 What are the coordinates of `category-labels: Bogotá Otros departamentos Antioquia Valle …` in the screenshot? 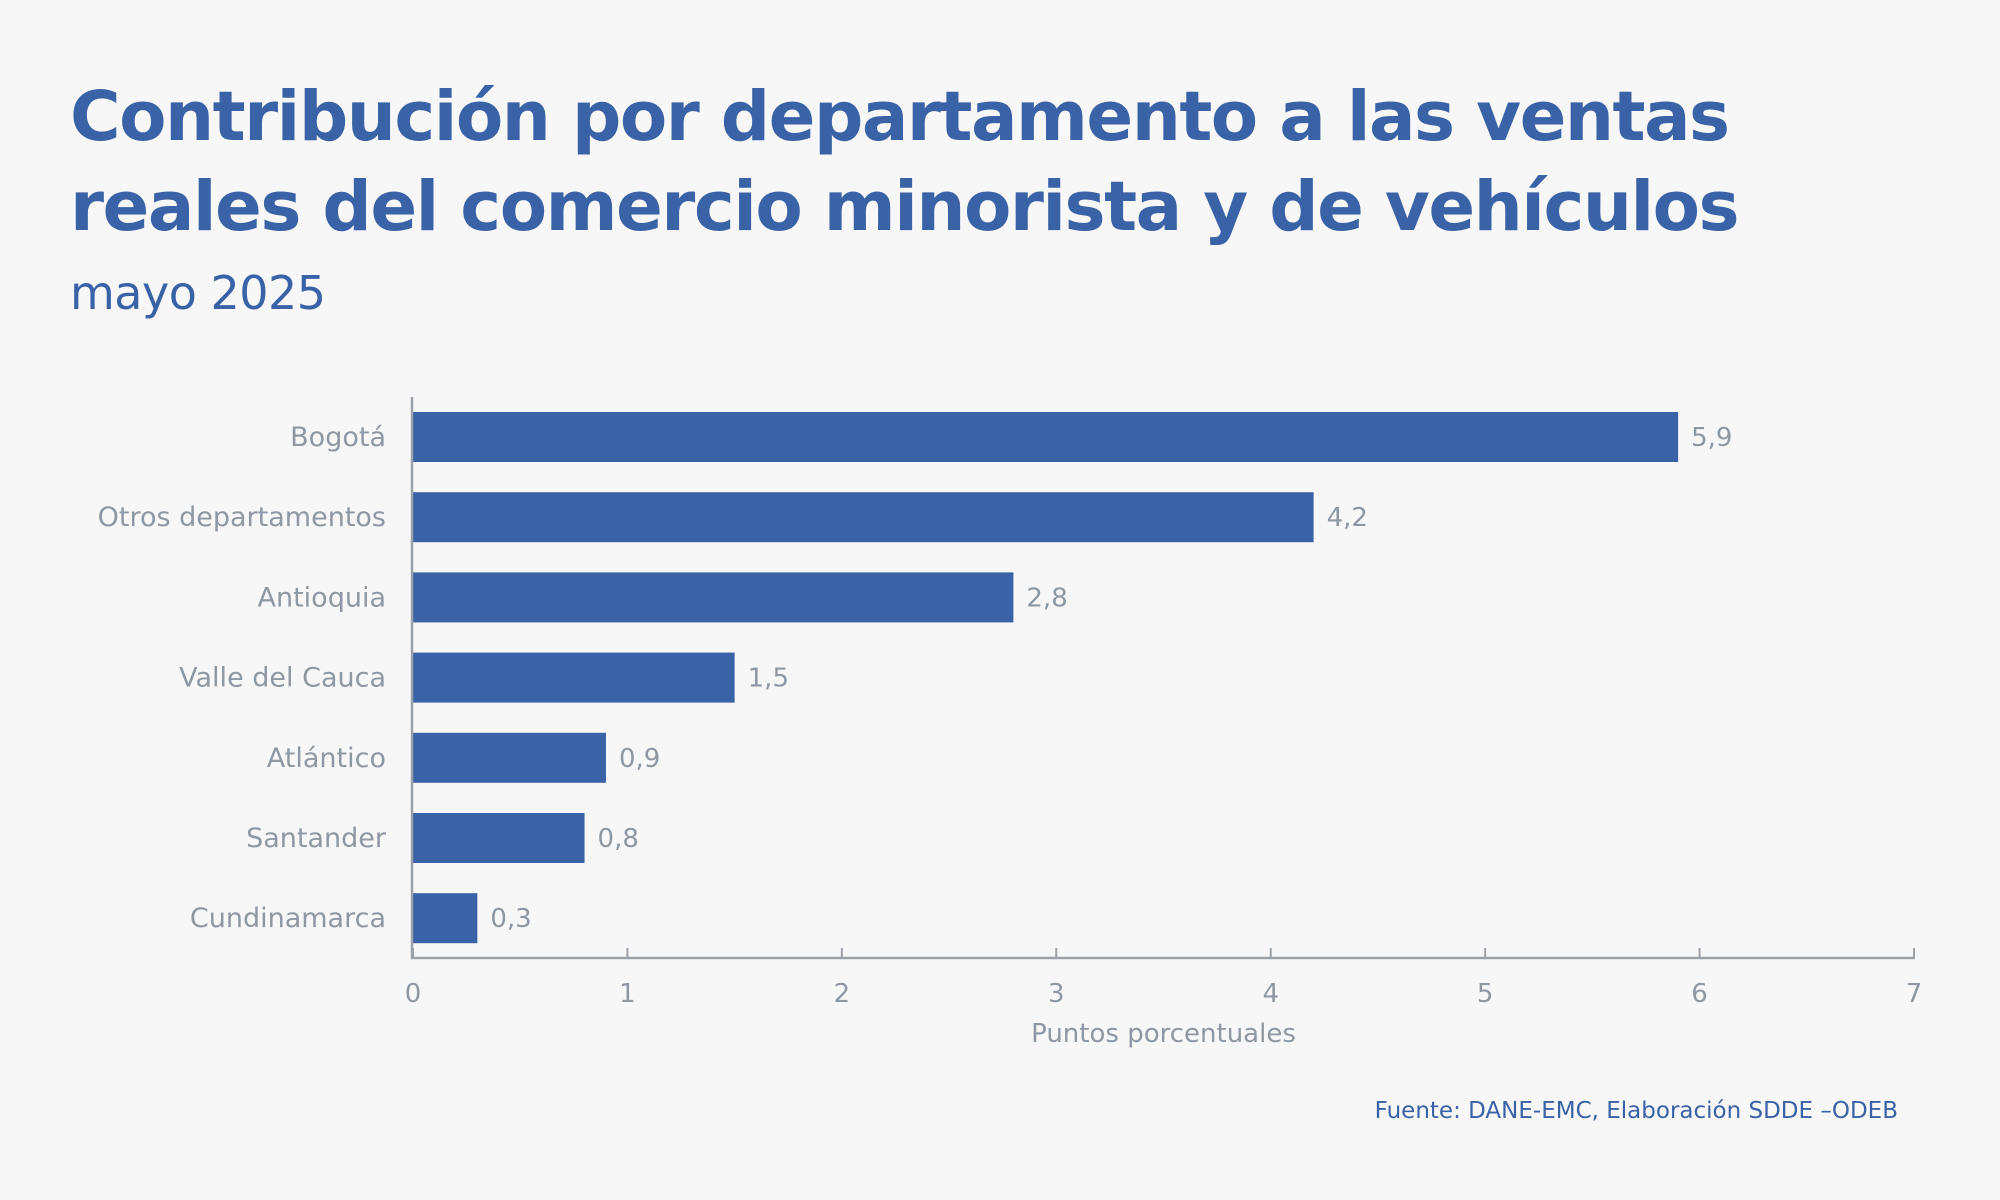 It's located at (242, 678).